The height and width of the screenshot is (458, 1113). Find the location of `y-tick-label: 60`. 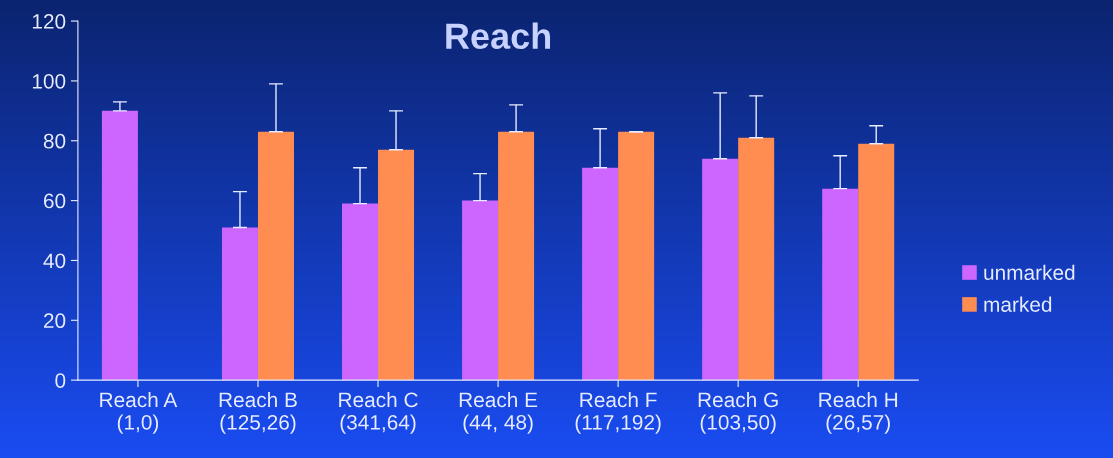

y-tick-label: 60 is located at coordinates (54, 201).